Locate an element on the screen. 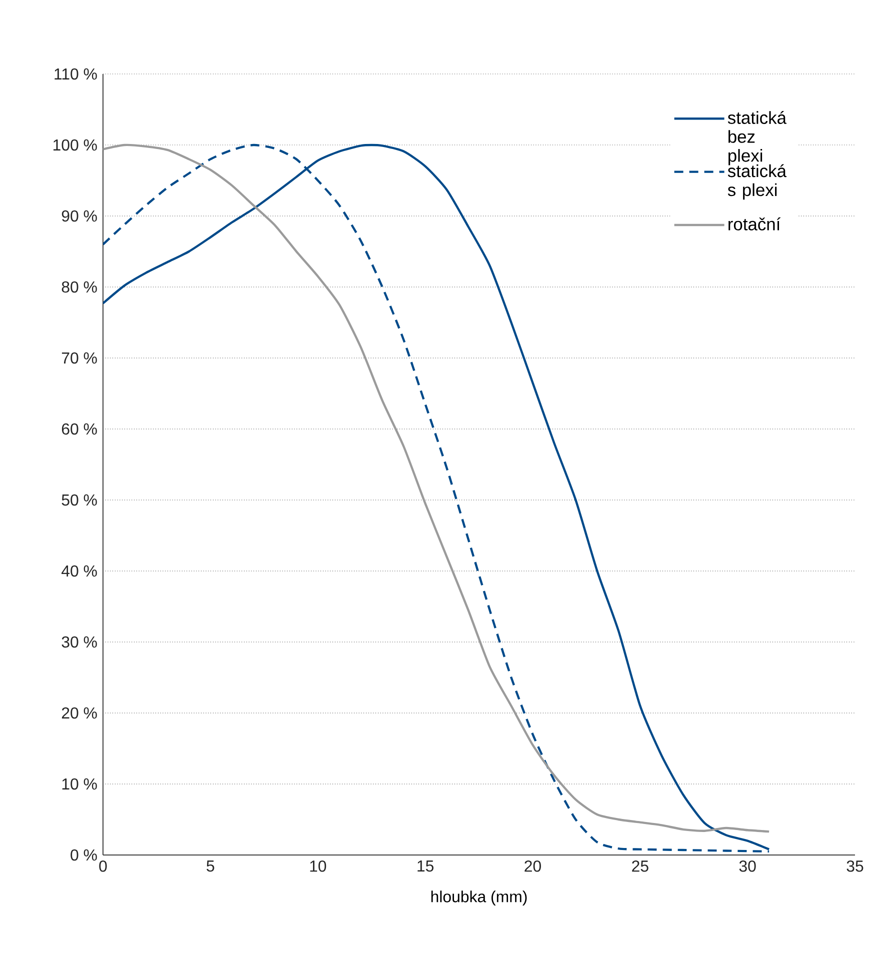  x-tick-label: 0 is located at coordinates (103, 866).